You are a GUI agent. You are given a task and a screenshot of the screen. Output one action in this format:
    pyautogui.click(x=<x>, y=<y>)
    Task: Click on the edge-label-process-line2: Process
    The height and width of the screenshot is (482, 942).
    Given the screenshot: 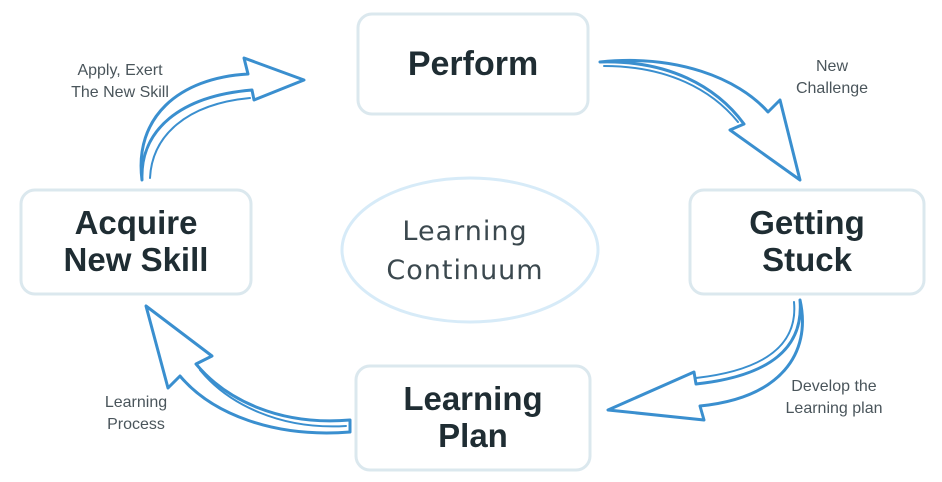 What is the action you would take?
    pyautogui.click(x=136, y=425)
    